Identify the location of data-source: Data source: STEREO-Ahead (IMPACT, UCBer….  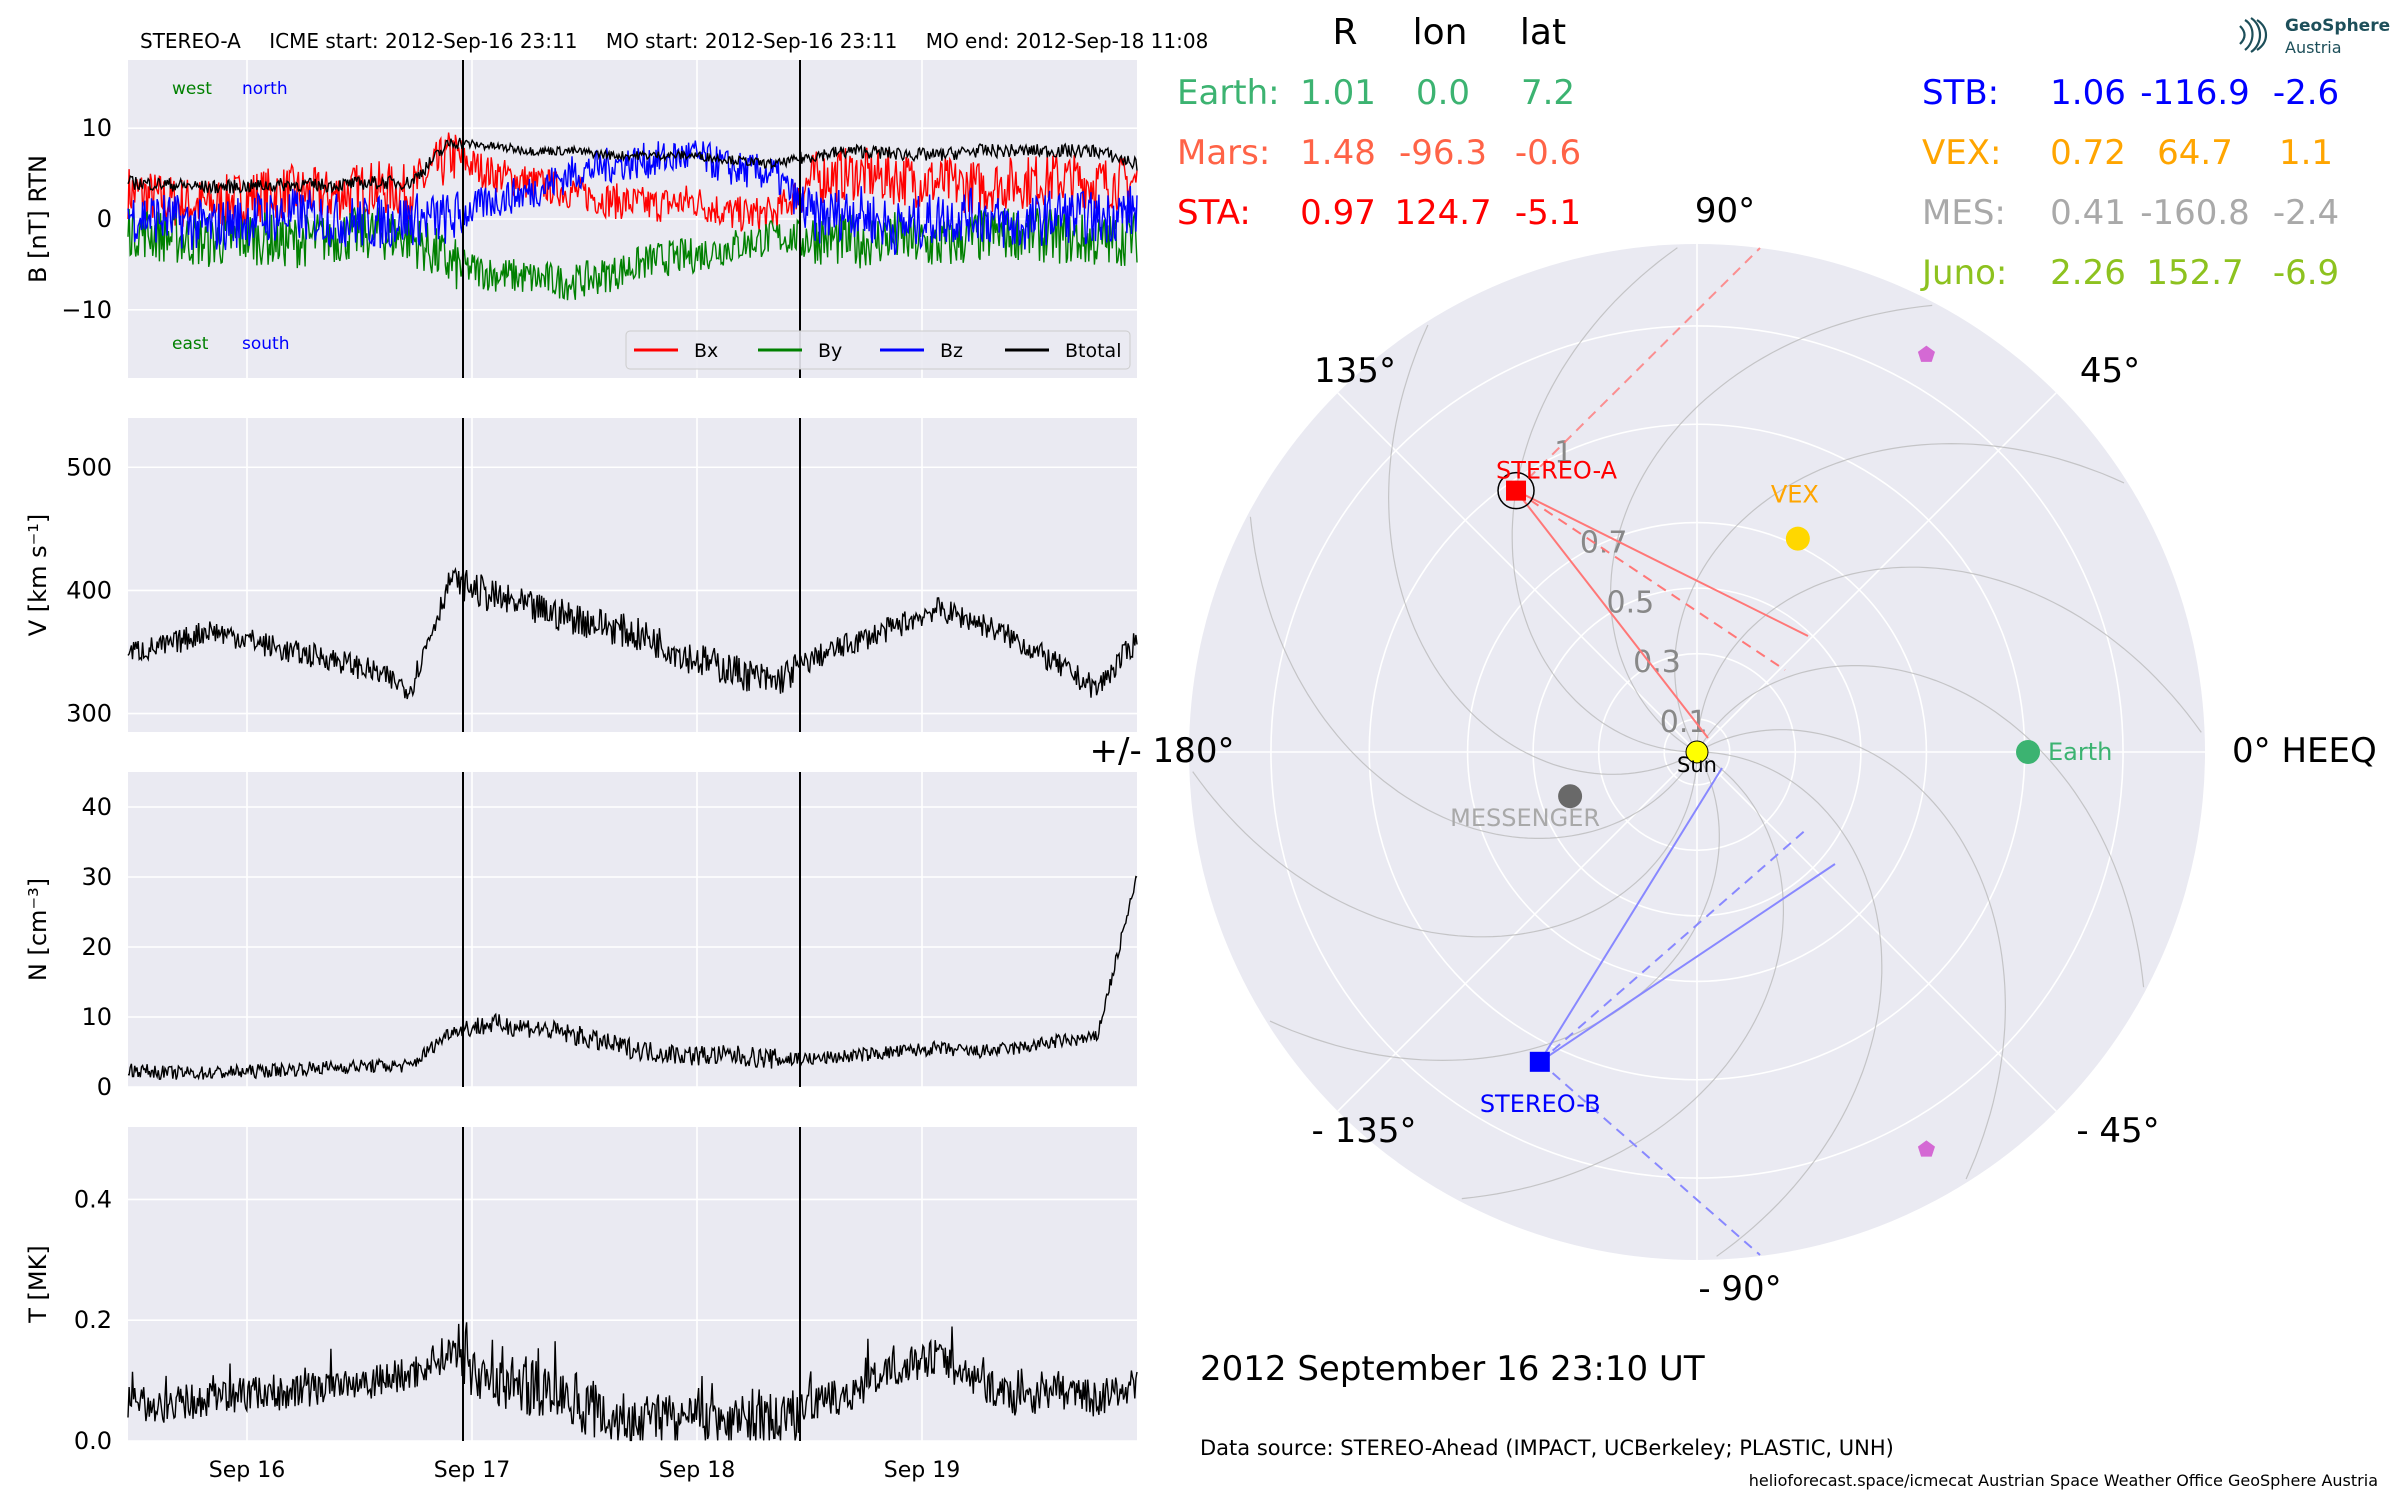
(1547, 1448).